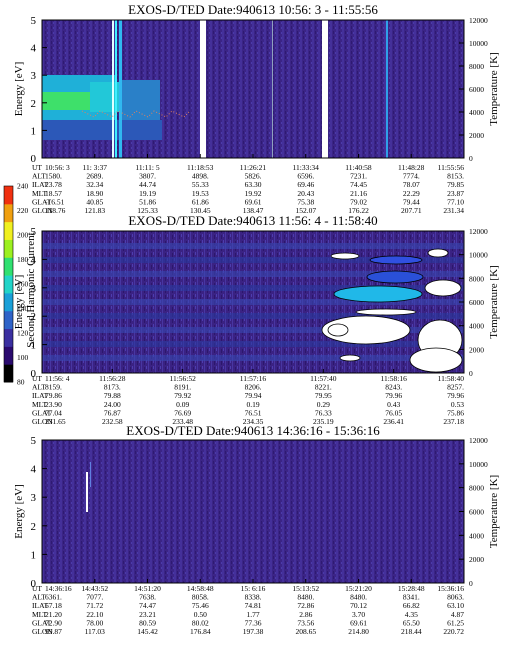 This screenshot has height=649, width=505. What do you see at coordinates (94, 605) in the screenshot?
I see `table-cell: 71.72` at bounding box center [94, 605].